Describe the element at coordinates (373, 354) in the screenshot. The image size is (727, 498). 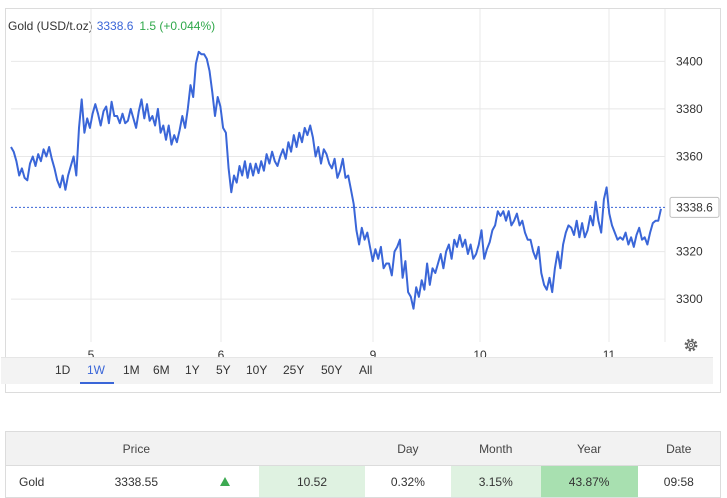
I see `x-tick-label: 9` at that location.